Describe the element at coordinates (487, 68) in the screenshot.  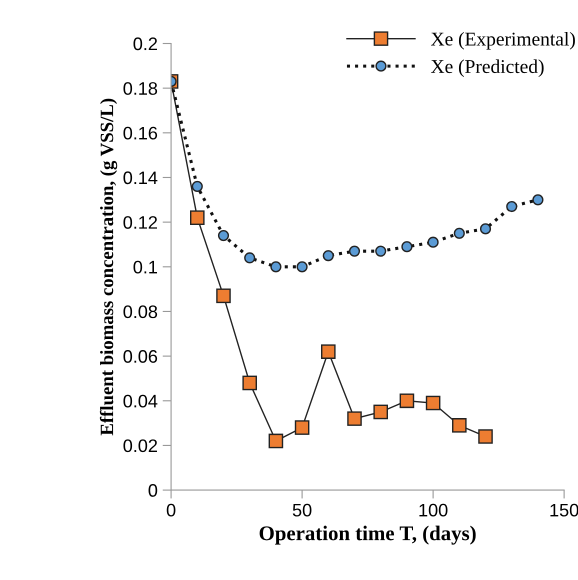
I see `legend-label: Xe (Predicted)` at that location.